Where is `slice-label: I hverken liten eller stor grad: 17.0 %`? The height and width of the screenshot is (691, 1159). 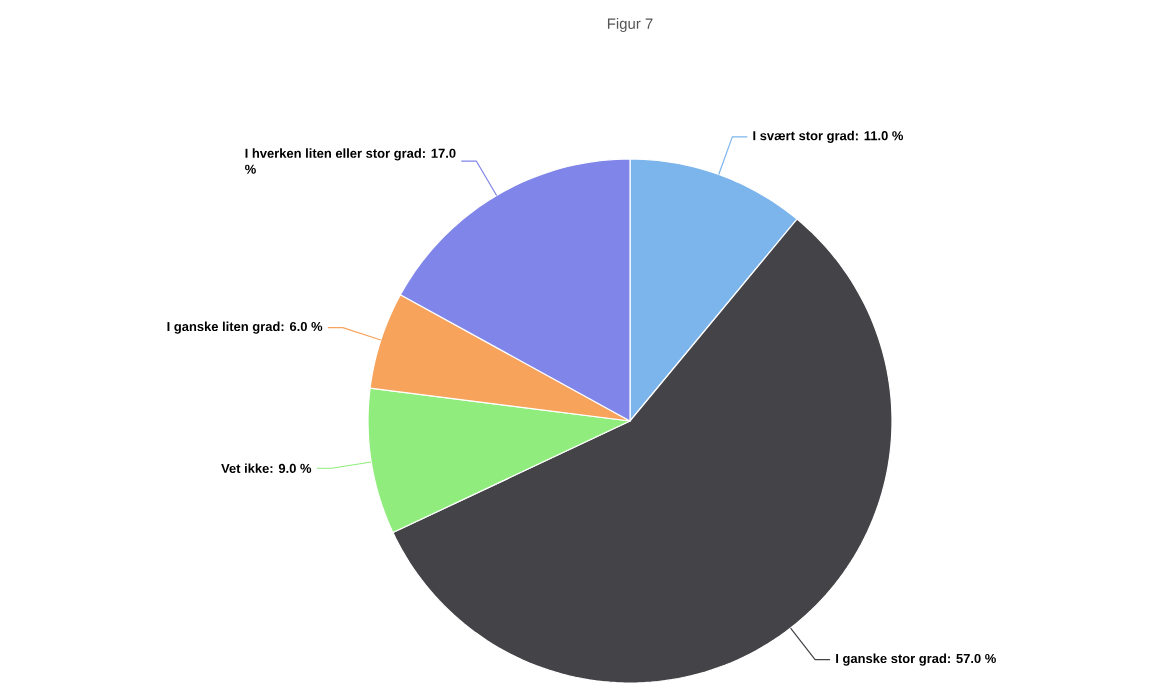
slice-label: I hverken liten eller stor grad: 17.0 % is located at coordinates (350, 161).